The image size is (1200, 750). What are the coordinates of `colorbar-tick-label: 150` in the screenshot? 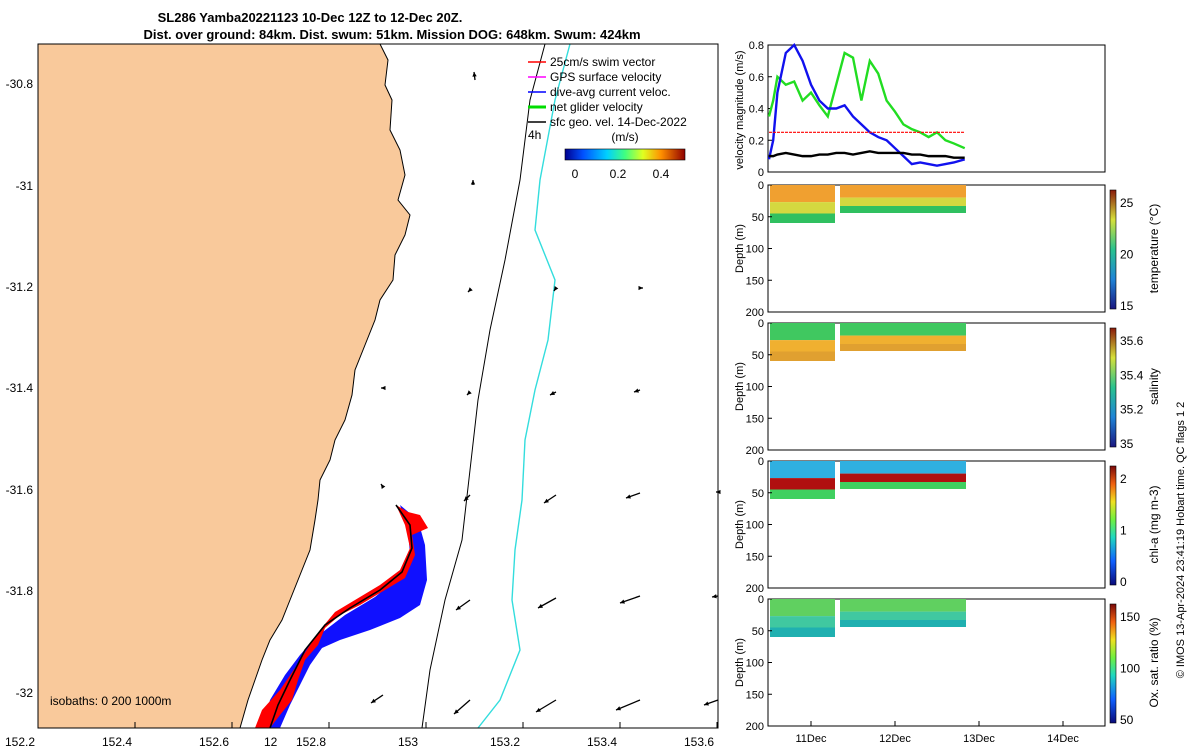 It's located at (1130, 617).